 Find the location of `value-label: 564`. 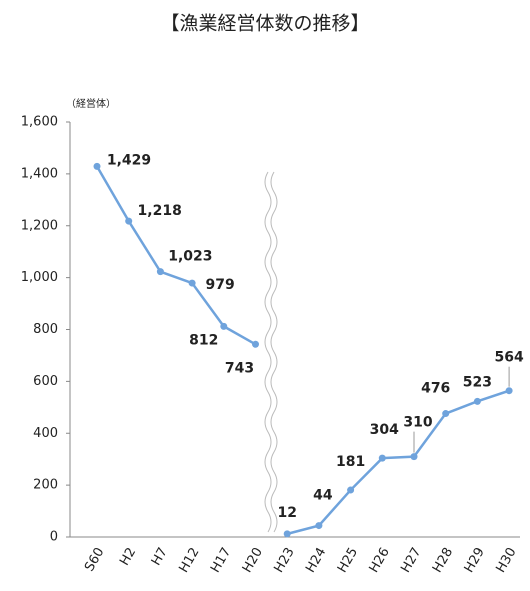

value-label: 564 is located at coordinates (508, 358).